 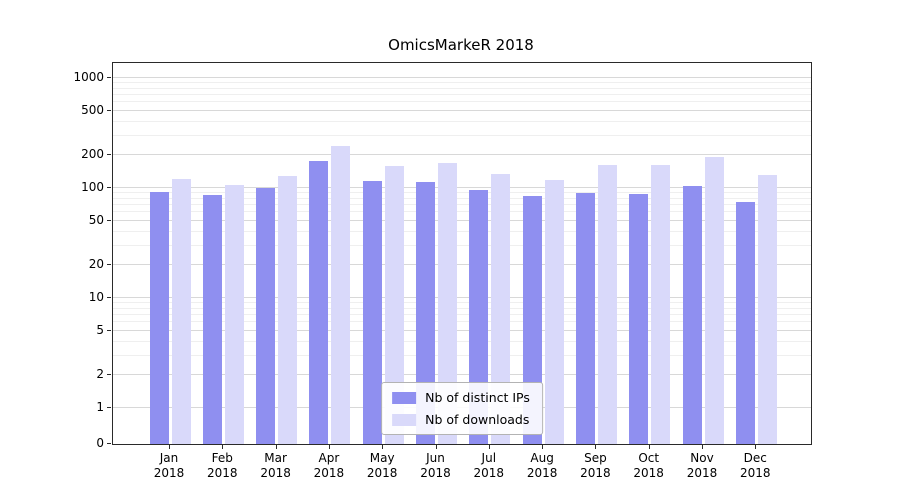 I want to click on x-tick-label-month: May, so click(x=382, y=458).